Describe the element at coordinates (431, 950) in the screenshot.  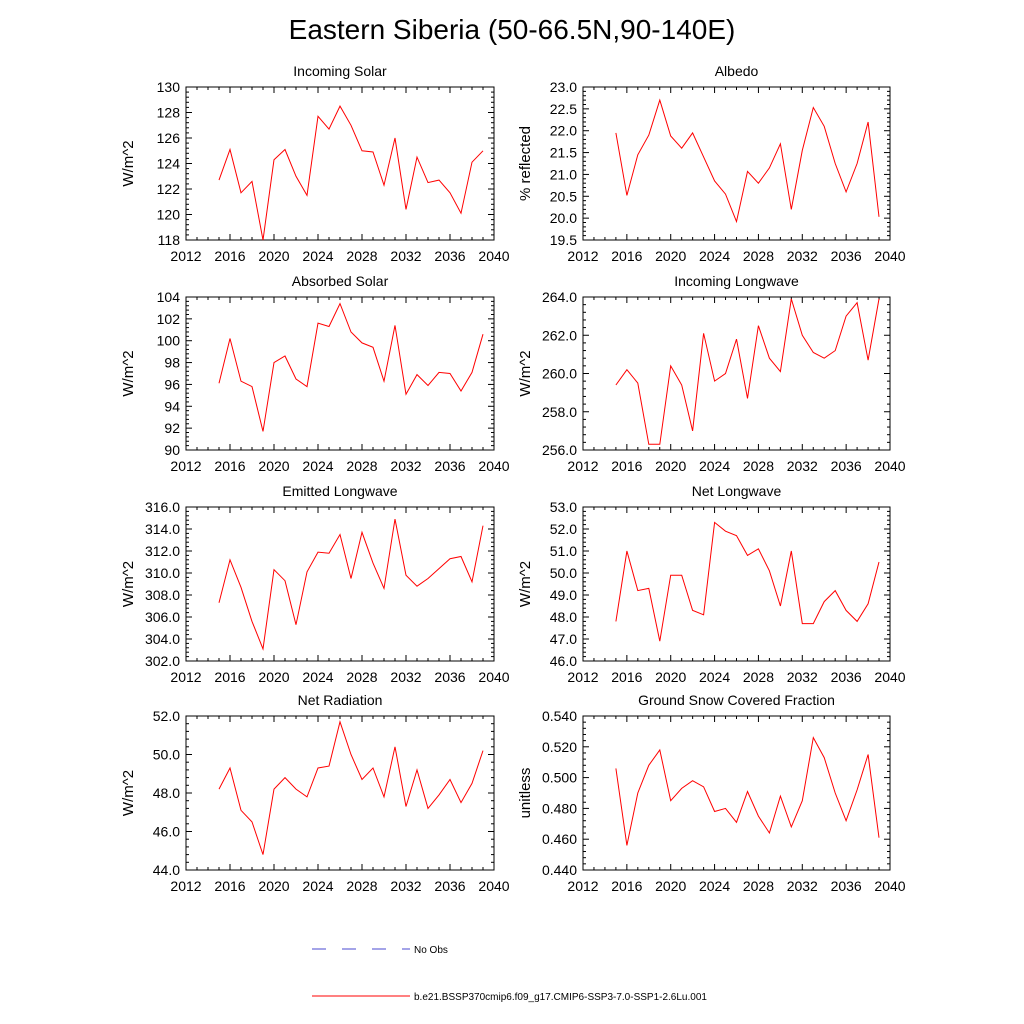
I see `legend-obs-label: No Obs` at that location.